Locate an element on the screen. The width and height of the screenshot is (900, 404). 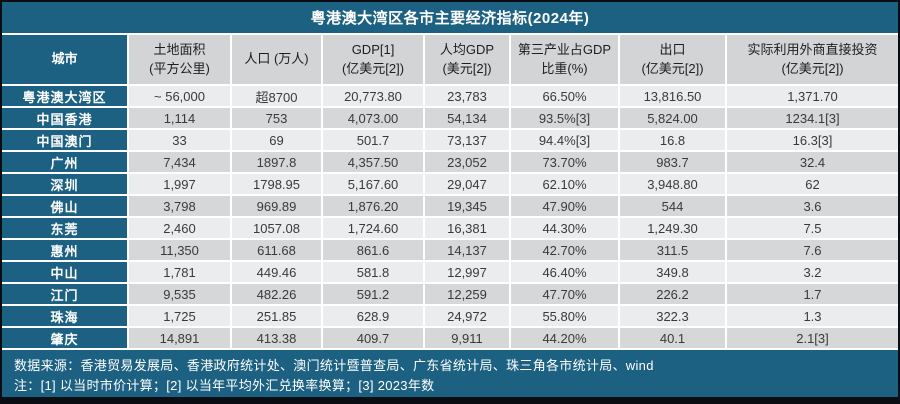
table-row: 肇庆 14,891 413.38 409.7 9,911 44.20% 40.1 2.1[3] is located at coordinates (450, 338).